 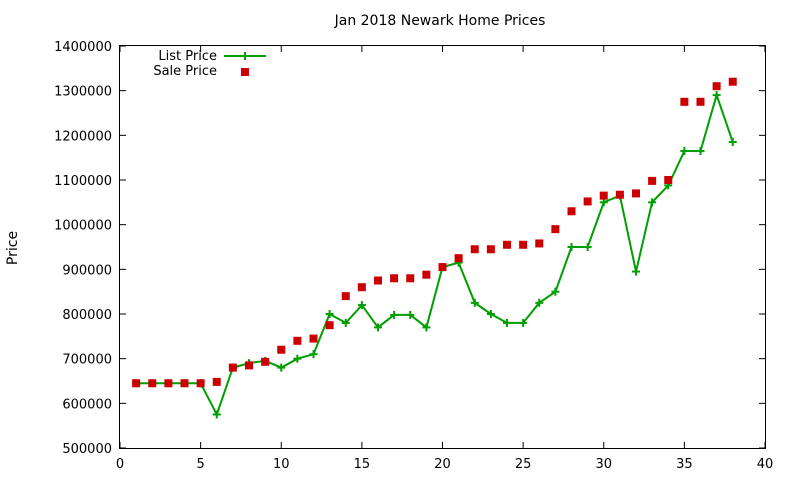 I want to click on x-tick-label: 0, so click(x=120, y=464).